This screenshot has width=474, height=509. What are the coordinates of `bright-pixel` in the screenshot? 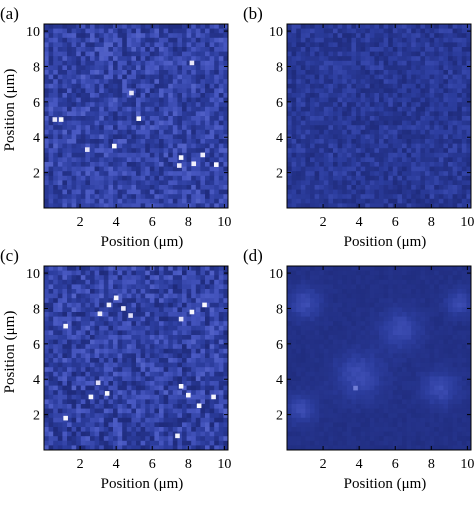 It's located at (109, 305).